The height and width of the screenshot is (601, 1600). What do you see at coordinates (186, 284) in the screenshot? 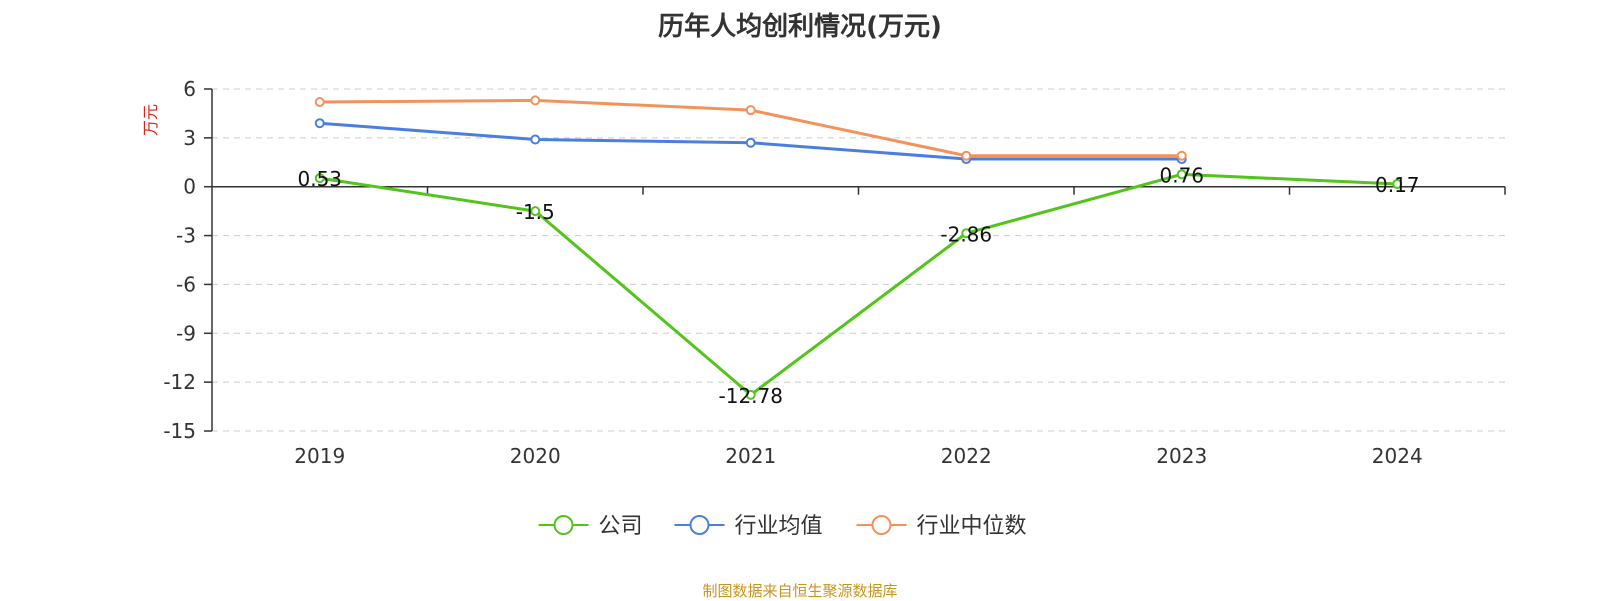
I see `y-tick-label: -6` at bounding box center [186, 284].